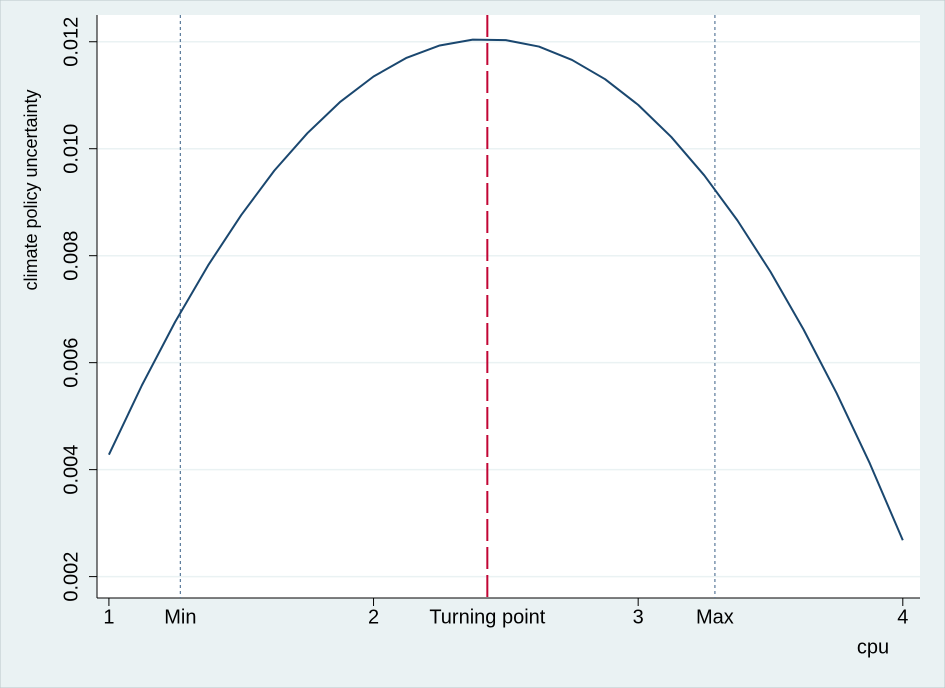  I want to click on y-tick-label: 0.002, so click(71, 577).